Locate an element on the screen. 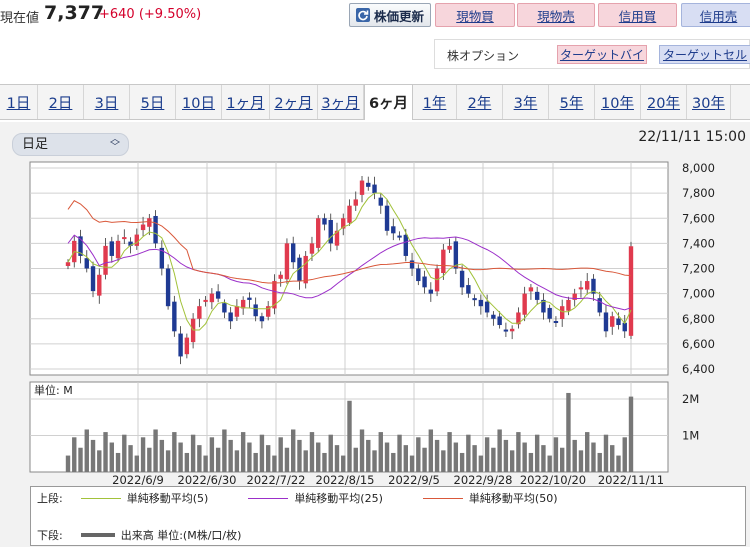 Image resolution: width=750 pixels, height=547 pixels. period-tab: 2年 is located at coordinates (480, 102).